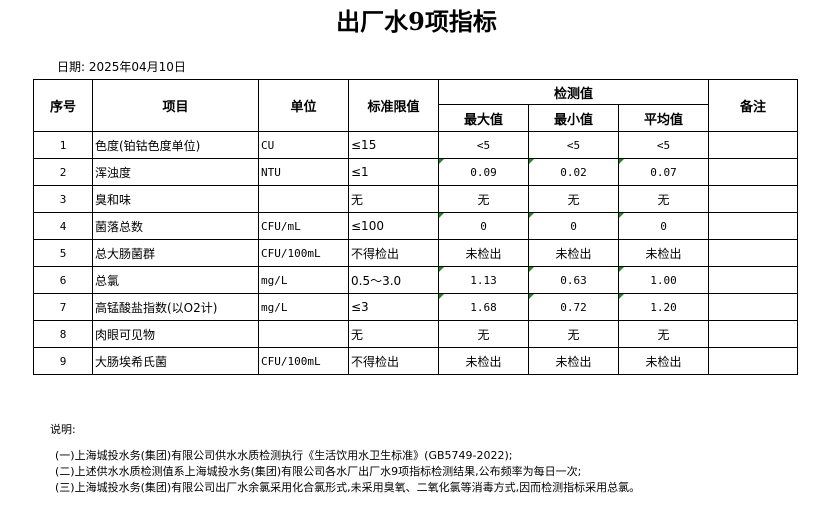 This screenshot has width=833, height=518. What do you see at coordinates (125, 253) in the screenshot?
I see `row-item-text: 总大肠菌群` at bounding box center [125, 253].